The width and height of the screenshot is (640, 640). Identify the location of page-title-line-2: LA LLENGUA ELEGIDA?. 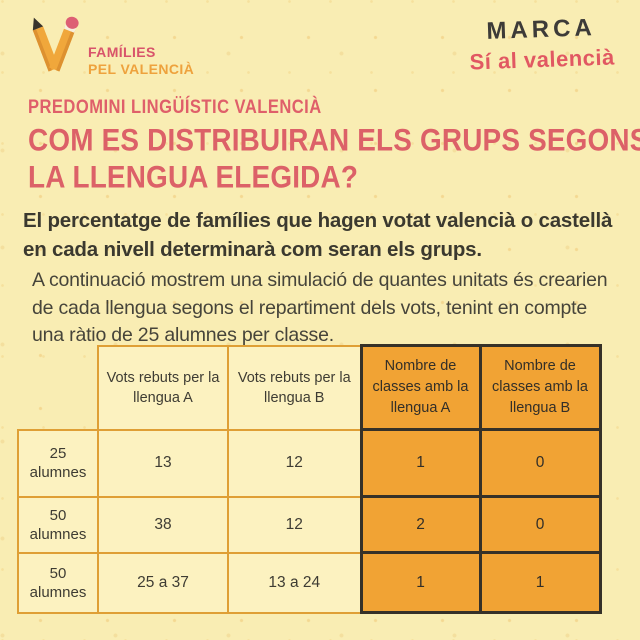
(193, 178).